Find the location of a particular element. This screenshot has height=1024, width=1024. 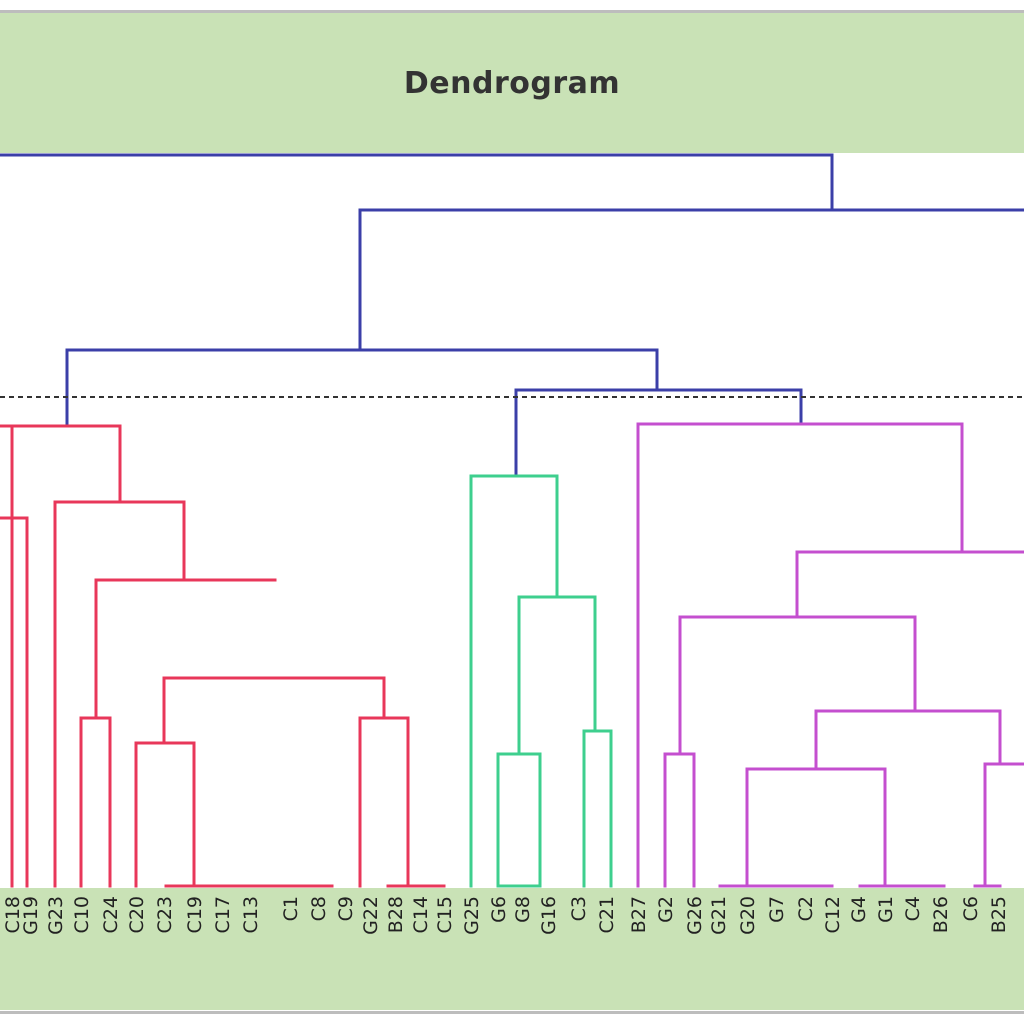

title-bar: Dendrogram is located at coordinates (512, 83).